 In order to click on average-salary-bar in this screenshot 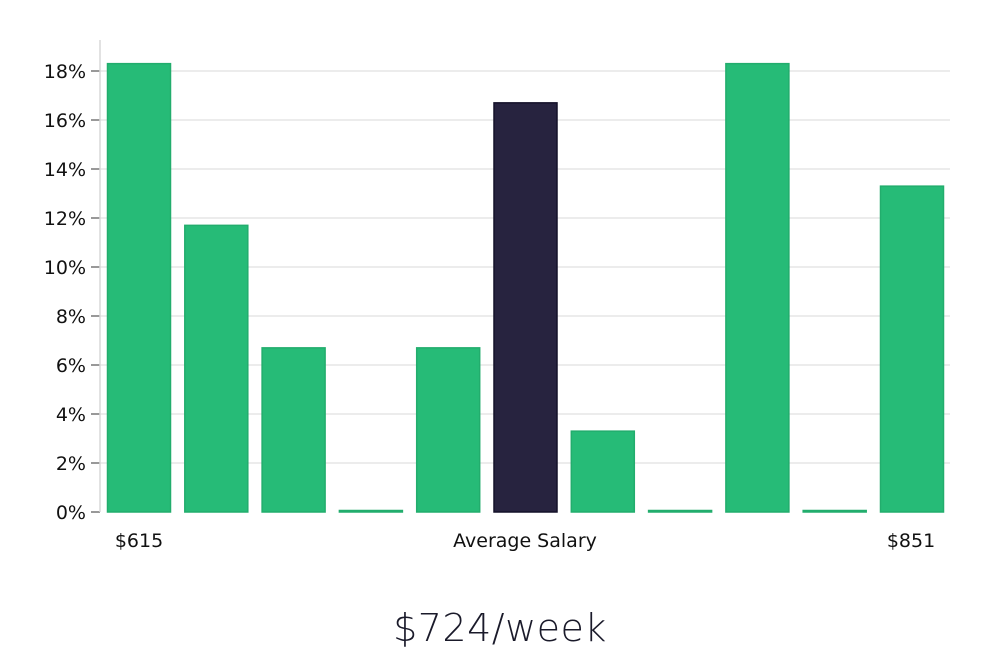, I will do `click(525, 307)`.